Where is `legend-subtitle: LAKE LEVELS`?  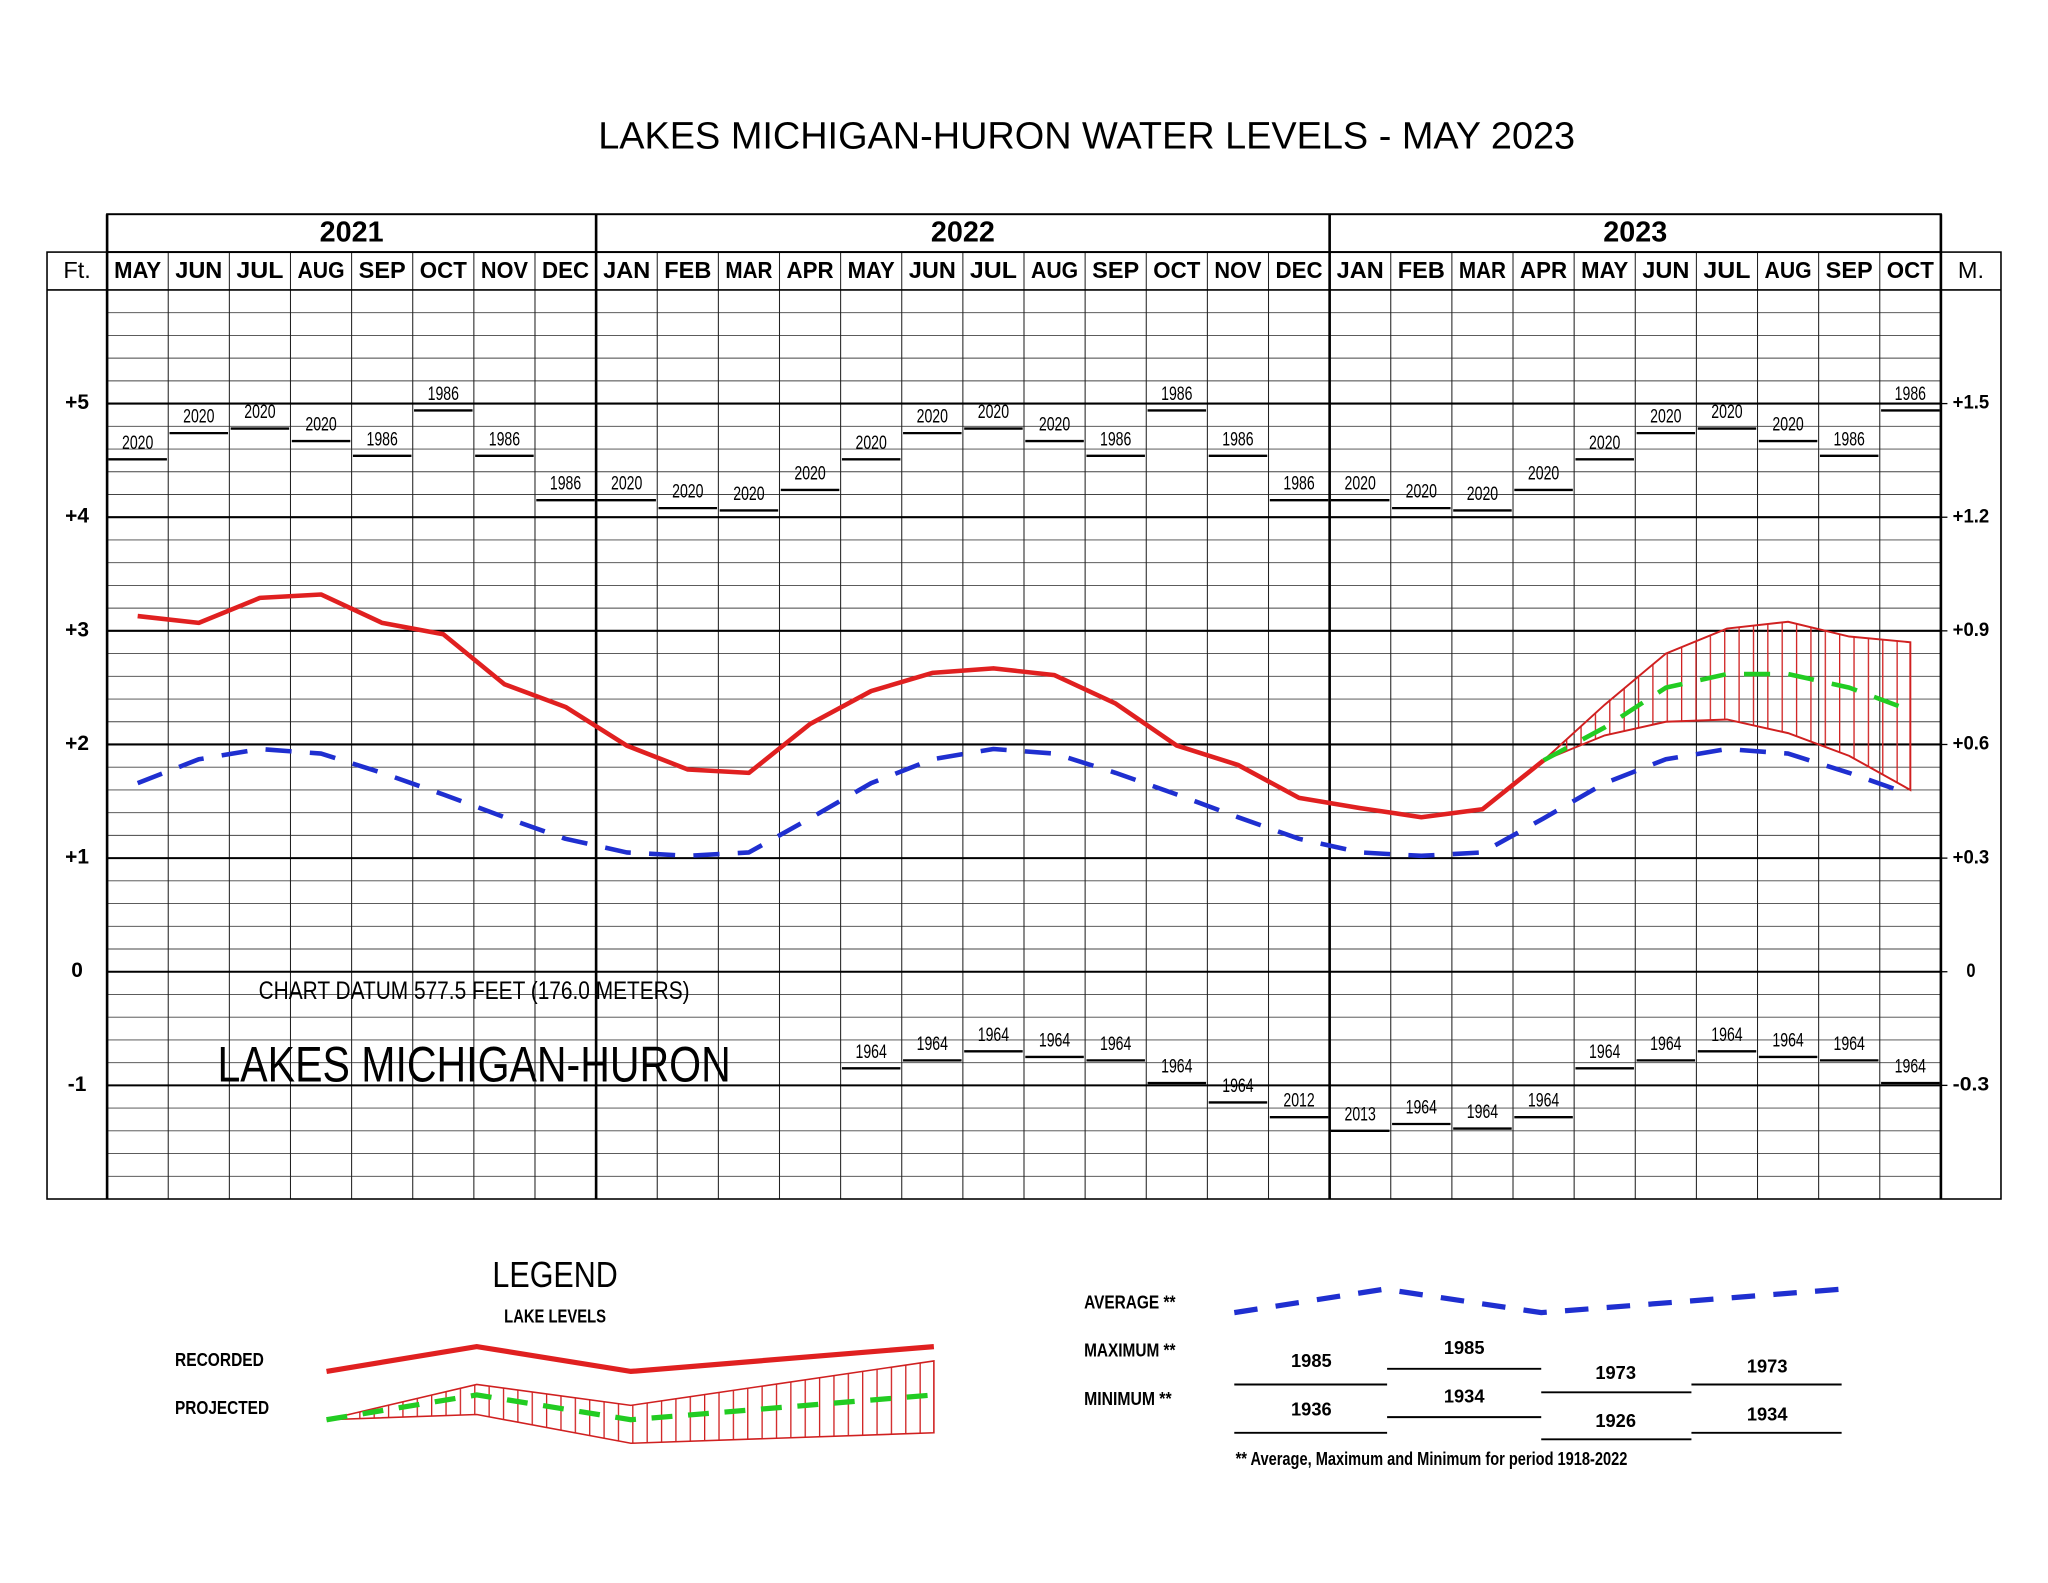
legend-subtitle: LAKE LEVELS is located at coordinates (555, 1316).